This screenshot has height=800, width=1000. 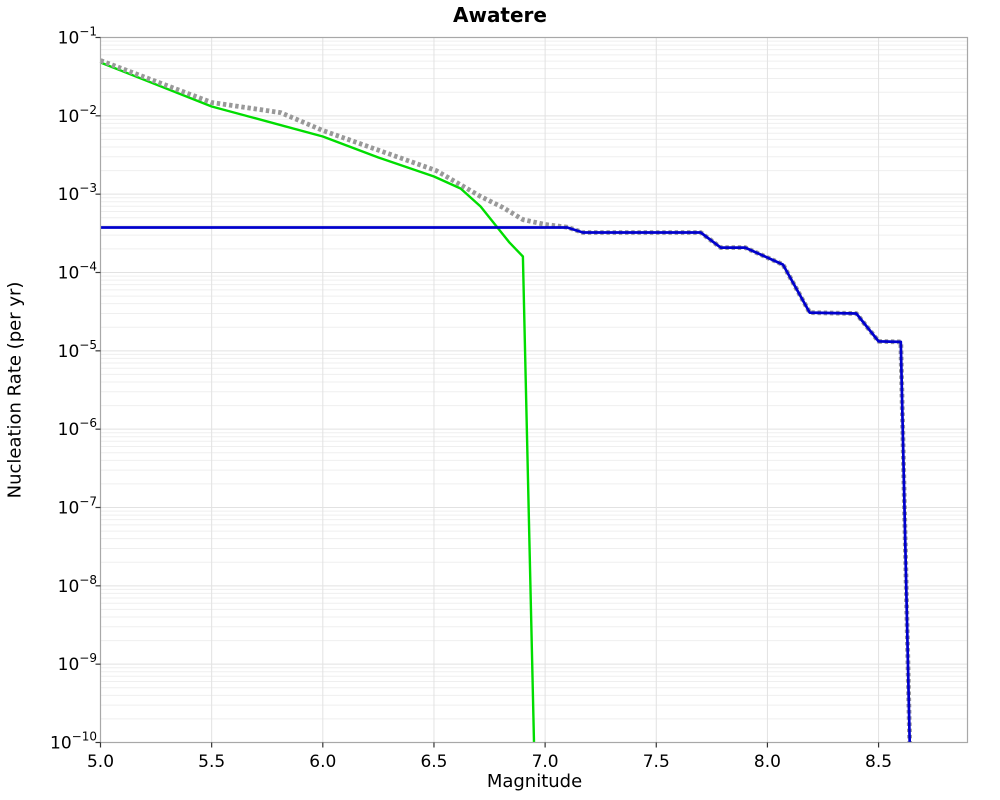 What do you see at coordinates (77, 272) in the screenshot?
I see `y-tick-label: 10⁻⁴` at bounding box center [77, 272].